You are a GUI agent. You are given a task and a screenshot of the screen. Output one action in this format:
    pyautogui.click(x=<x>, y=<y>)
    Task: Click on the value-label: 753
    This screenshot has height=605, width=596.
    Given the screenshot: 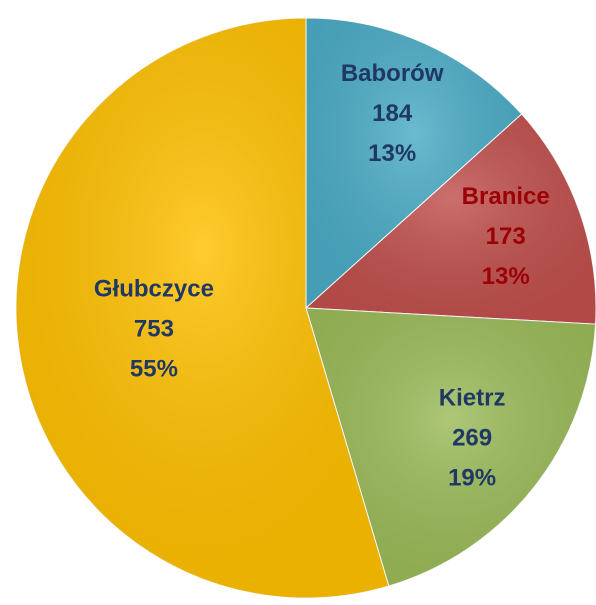 What is the action you would take?
    pyautogui.click(x=154, y=329)
    